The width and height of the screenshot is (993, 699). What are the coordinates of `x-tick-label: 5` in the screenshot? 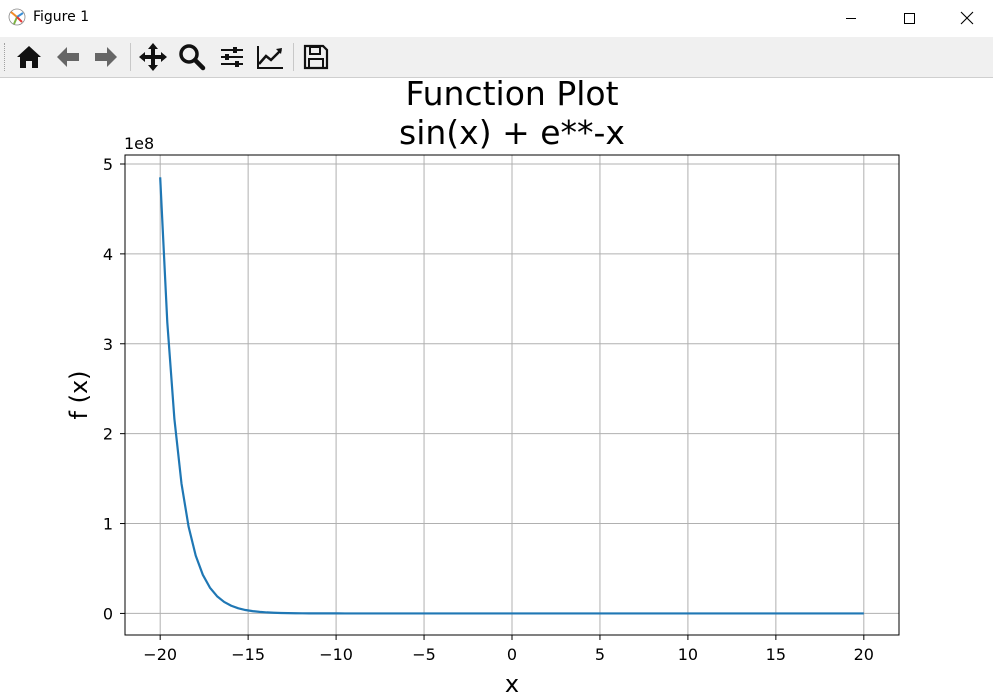 It's located at (600, 654).